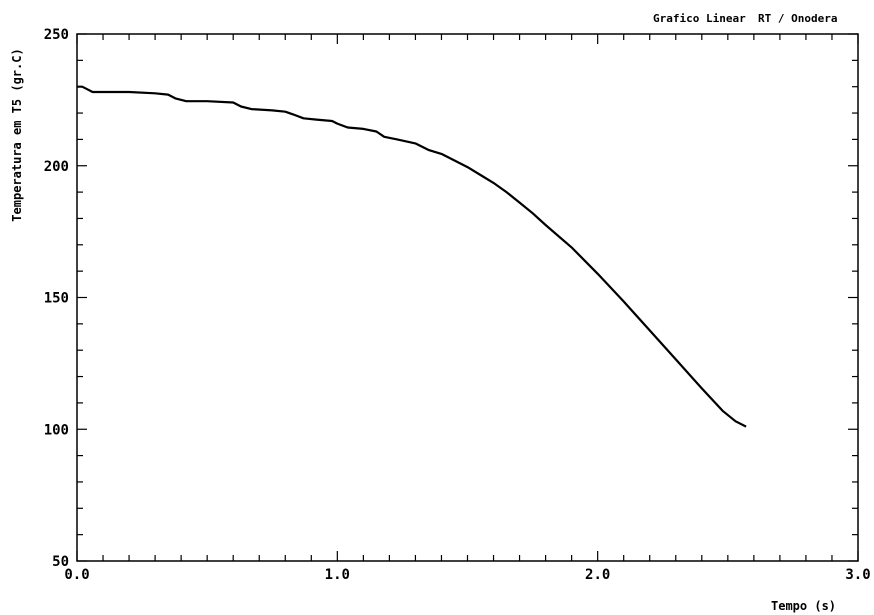 The height and width of the screenshot is (615, 874). Describe the element at coordinates (597, 575) in the screenshot. I see `x-tick-label: 2.0` at that location.